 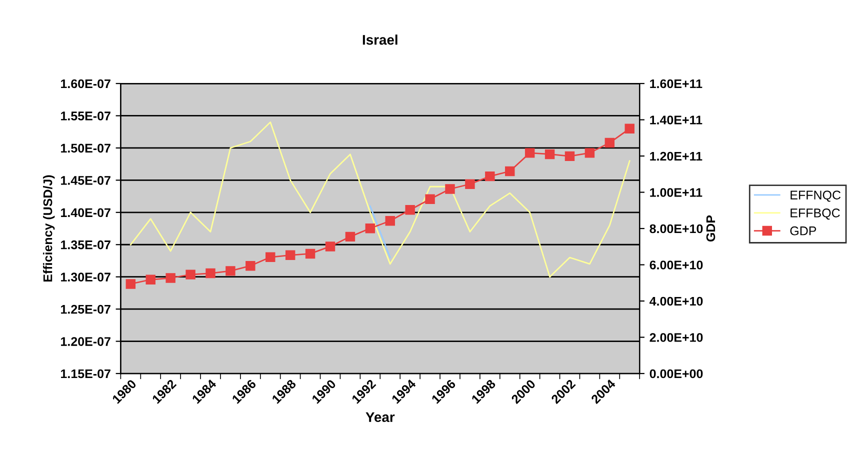 What do you see at coordinates (676, 192) in the screenshot?
I see `y2-tick-label: 1.00E+11` at bounding box center [676, 192].